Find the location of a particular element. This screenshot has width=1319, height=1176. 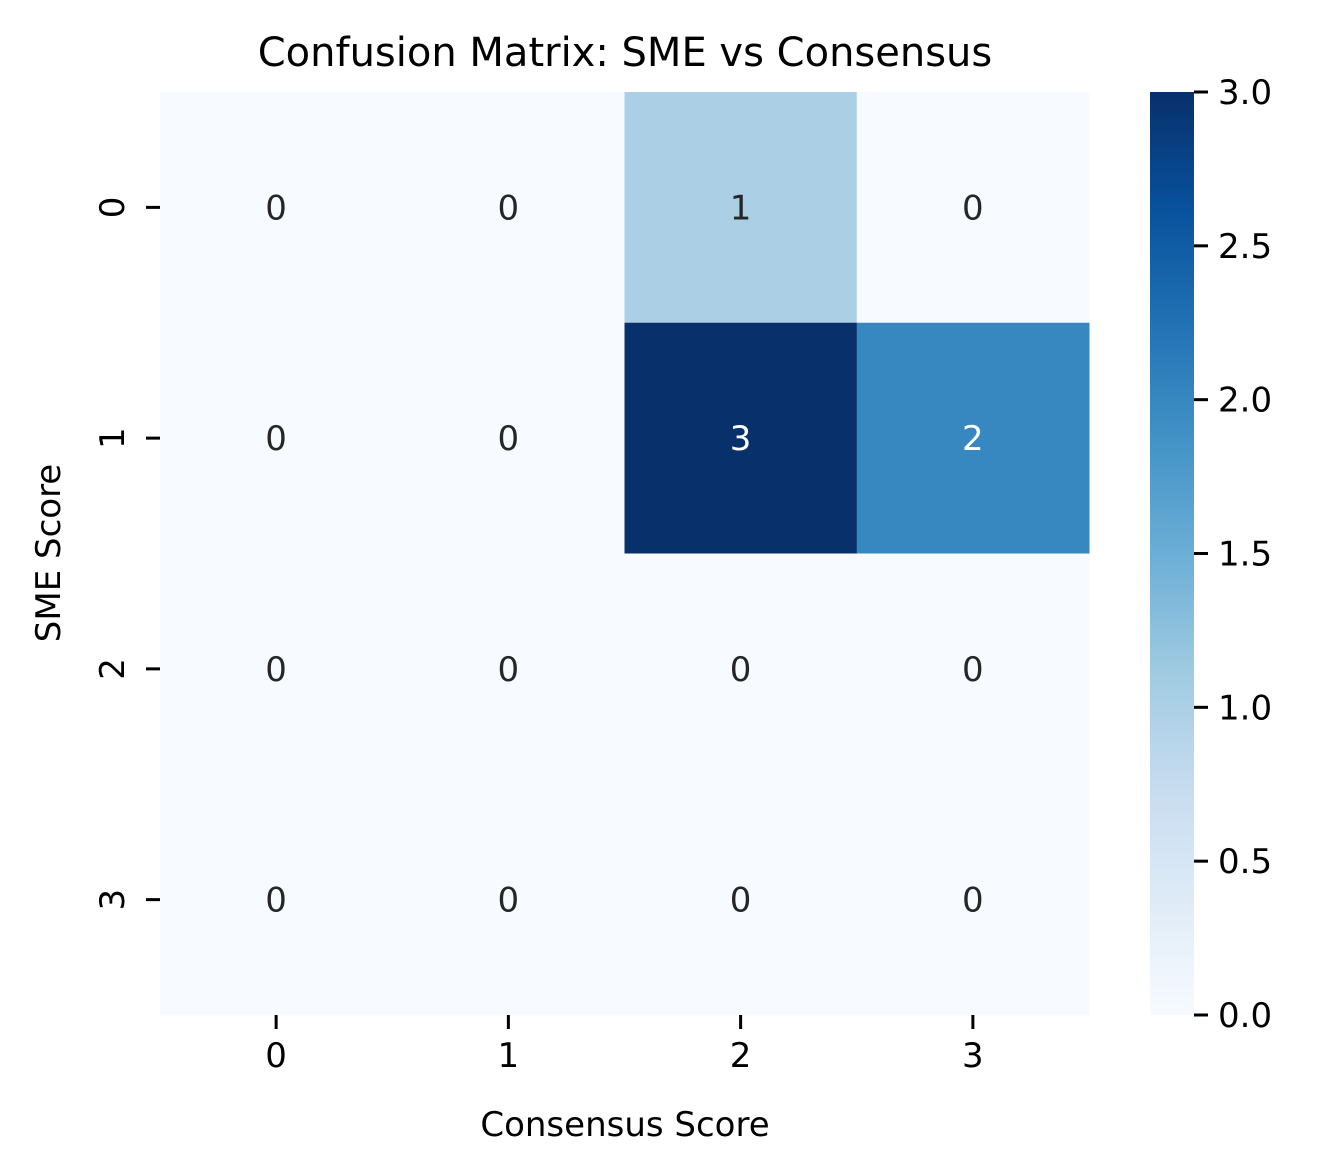

y-tick-label-0: 0 is located at coordinates (113, 208).